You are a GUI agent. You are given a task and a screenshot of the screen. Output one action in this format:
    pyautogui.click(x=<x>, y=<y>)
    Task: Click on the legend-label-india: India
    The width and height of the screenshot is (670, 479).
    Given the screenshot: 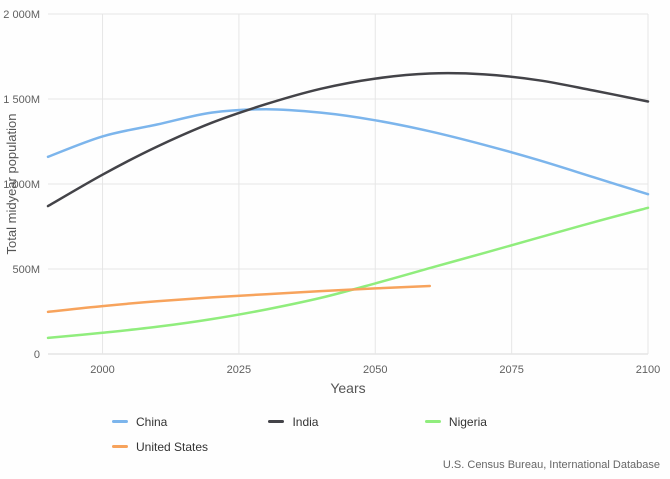 What is the action you would take?
    pyautogui.click(x=305, y=422)
    